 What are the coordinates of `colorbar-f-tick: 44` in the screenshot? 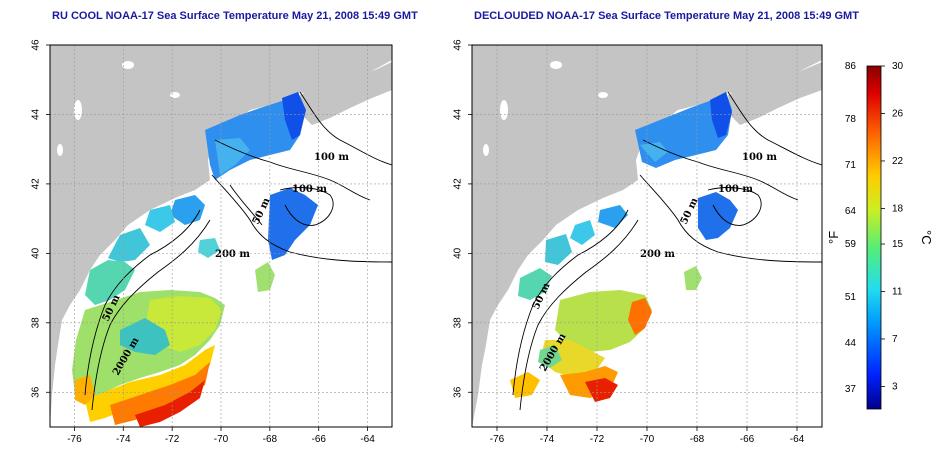 It's located at (851, 343).